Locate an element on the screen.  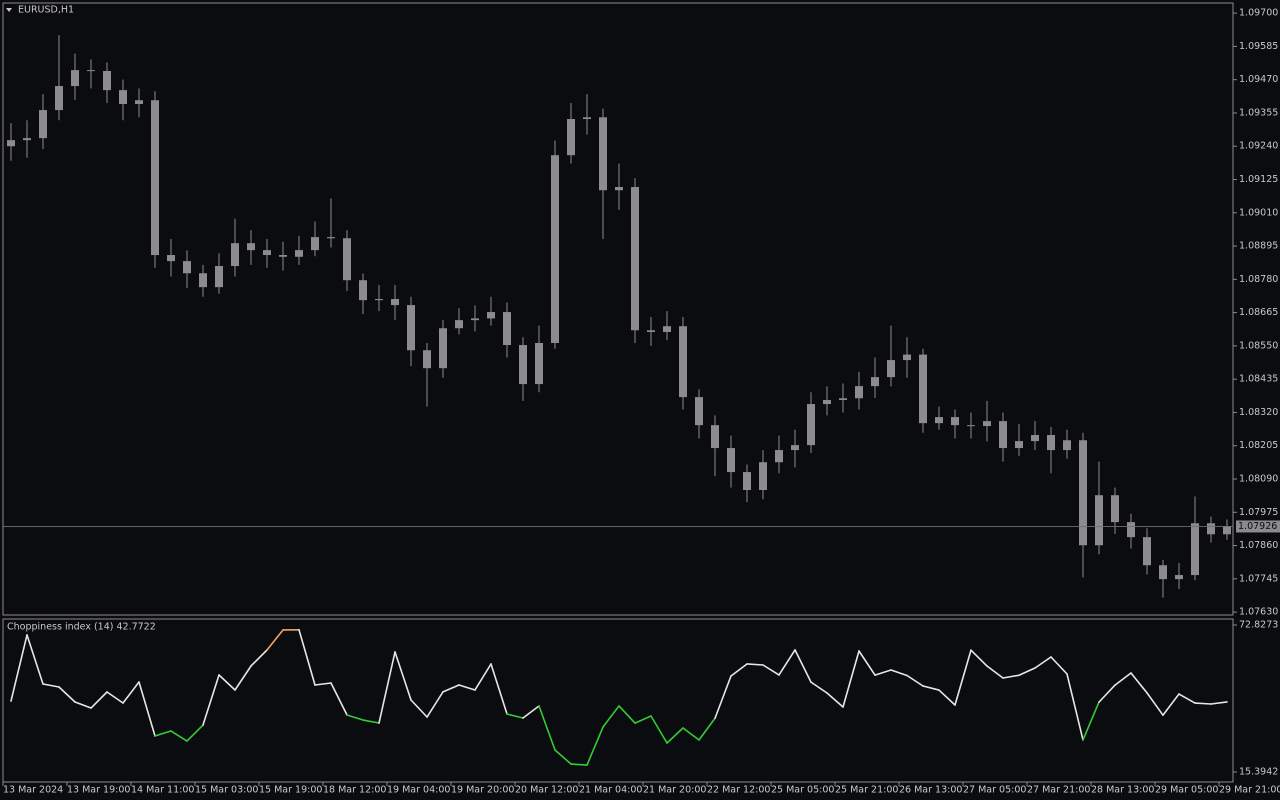
menu-triangle is located at coordinates (9, 10).